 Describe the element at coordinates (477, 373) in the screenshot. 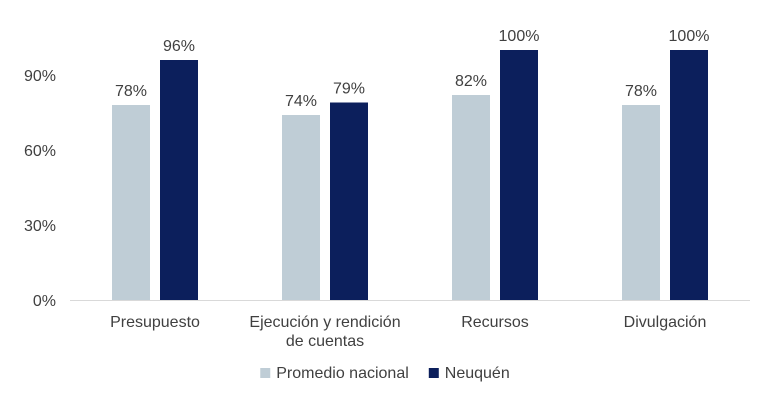

I see `legend-label: Neuquén` at that location.